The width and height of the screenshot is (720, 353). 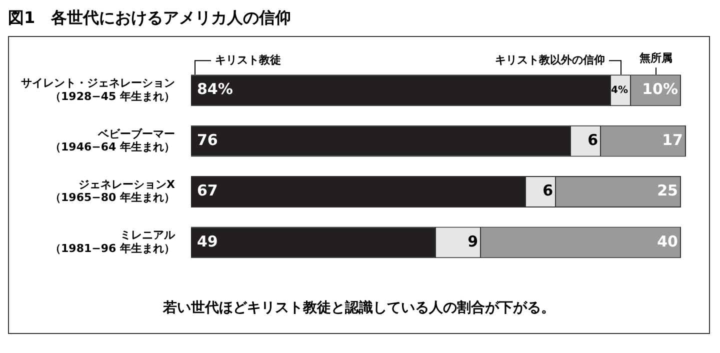 I want to click on series-label: キリスト教徒, so click(x=248, y=59).